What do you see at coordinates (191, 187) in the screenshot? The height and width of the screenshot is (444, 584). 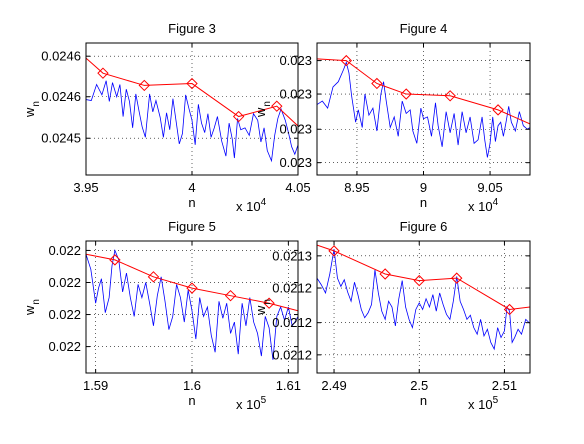 I see `x-tick-label: 4` at bounding box center [191, 187].